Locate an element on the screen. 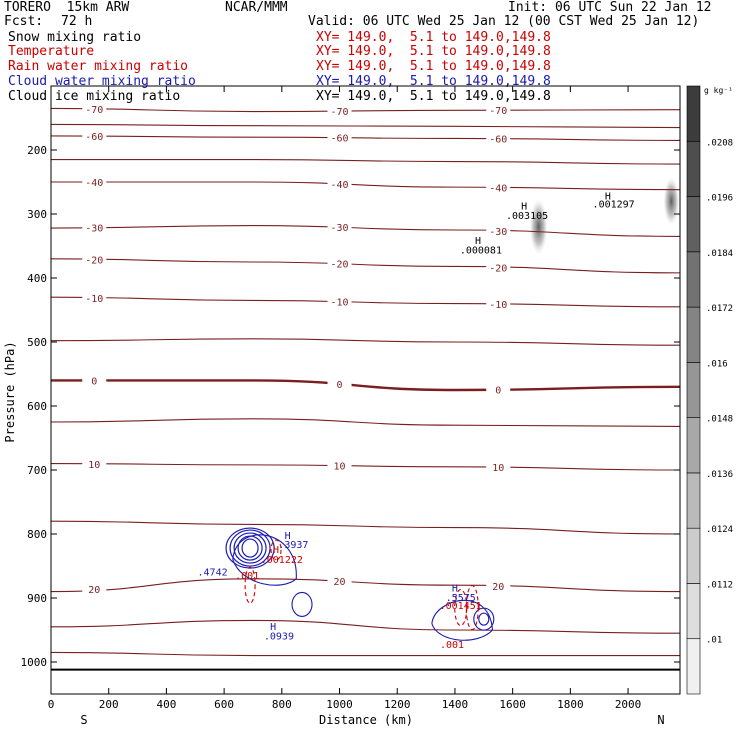  isotherm-label: -20 is located at coordinates (94, 260).